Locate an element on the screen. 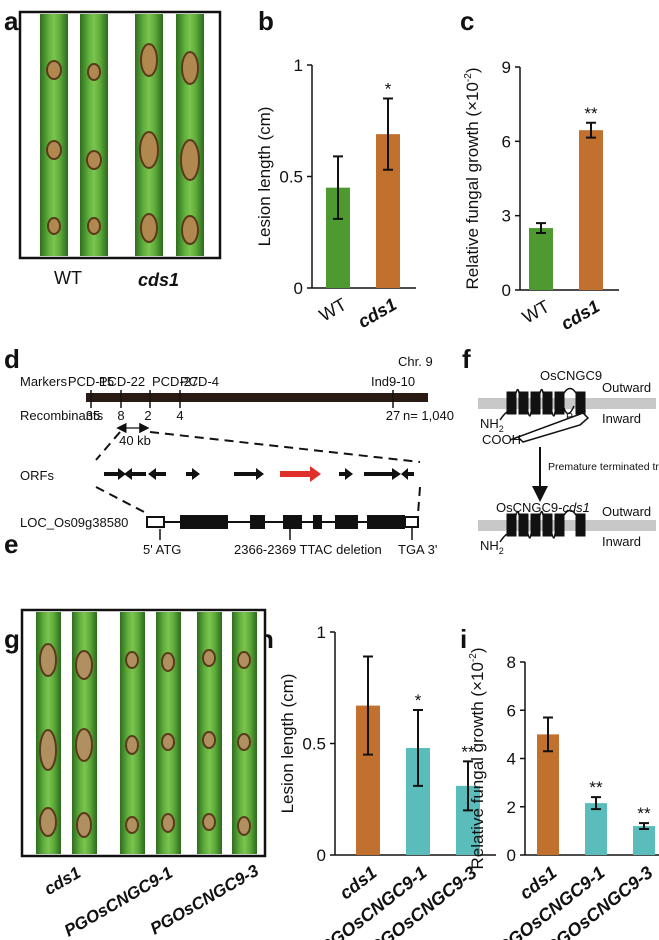 The height and width of the screenshot is (940, 659). chromosome-label: Chr. 9 is located at coordinates (415, 361).